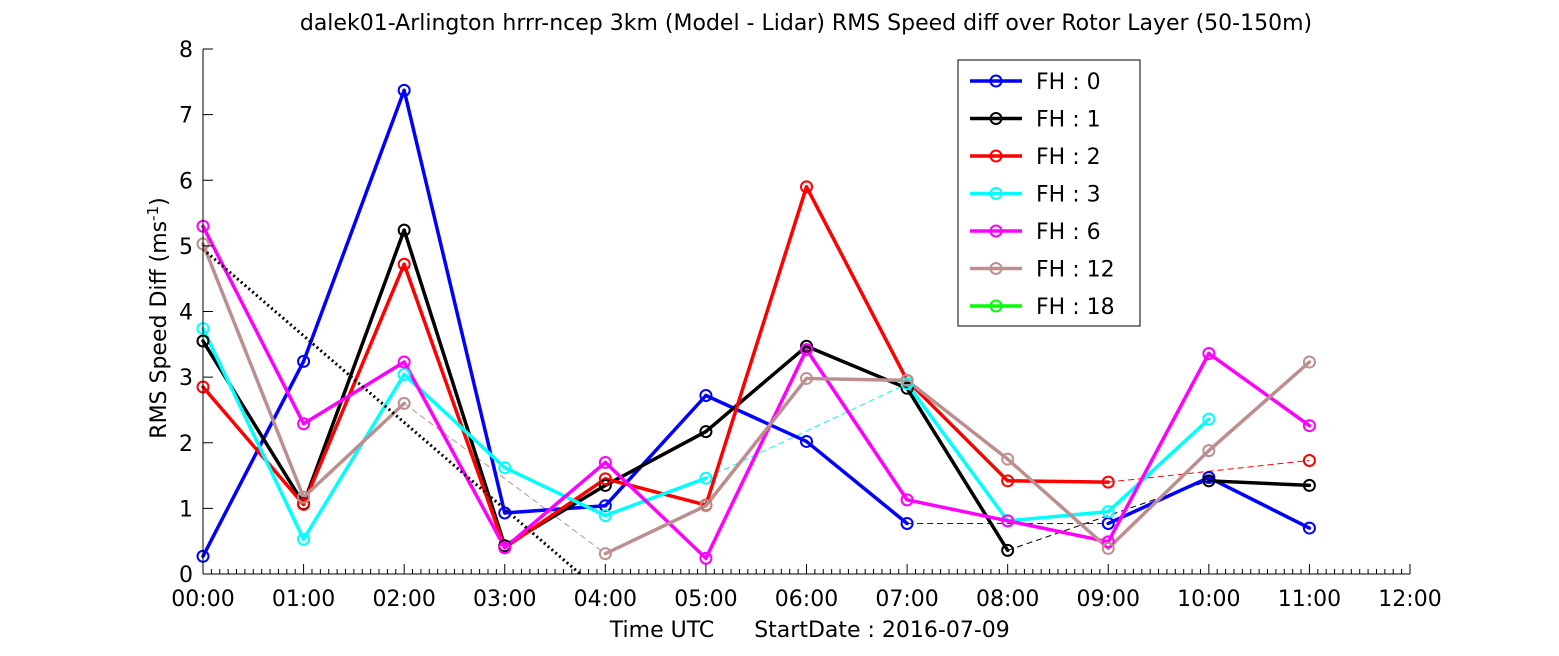  What do you see at coordinates (1068, 232) in the screenshot?
I see `legend-label: FH : 6` at bounding box center [1068, 232].